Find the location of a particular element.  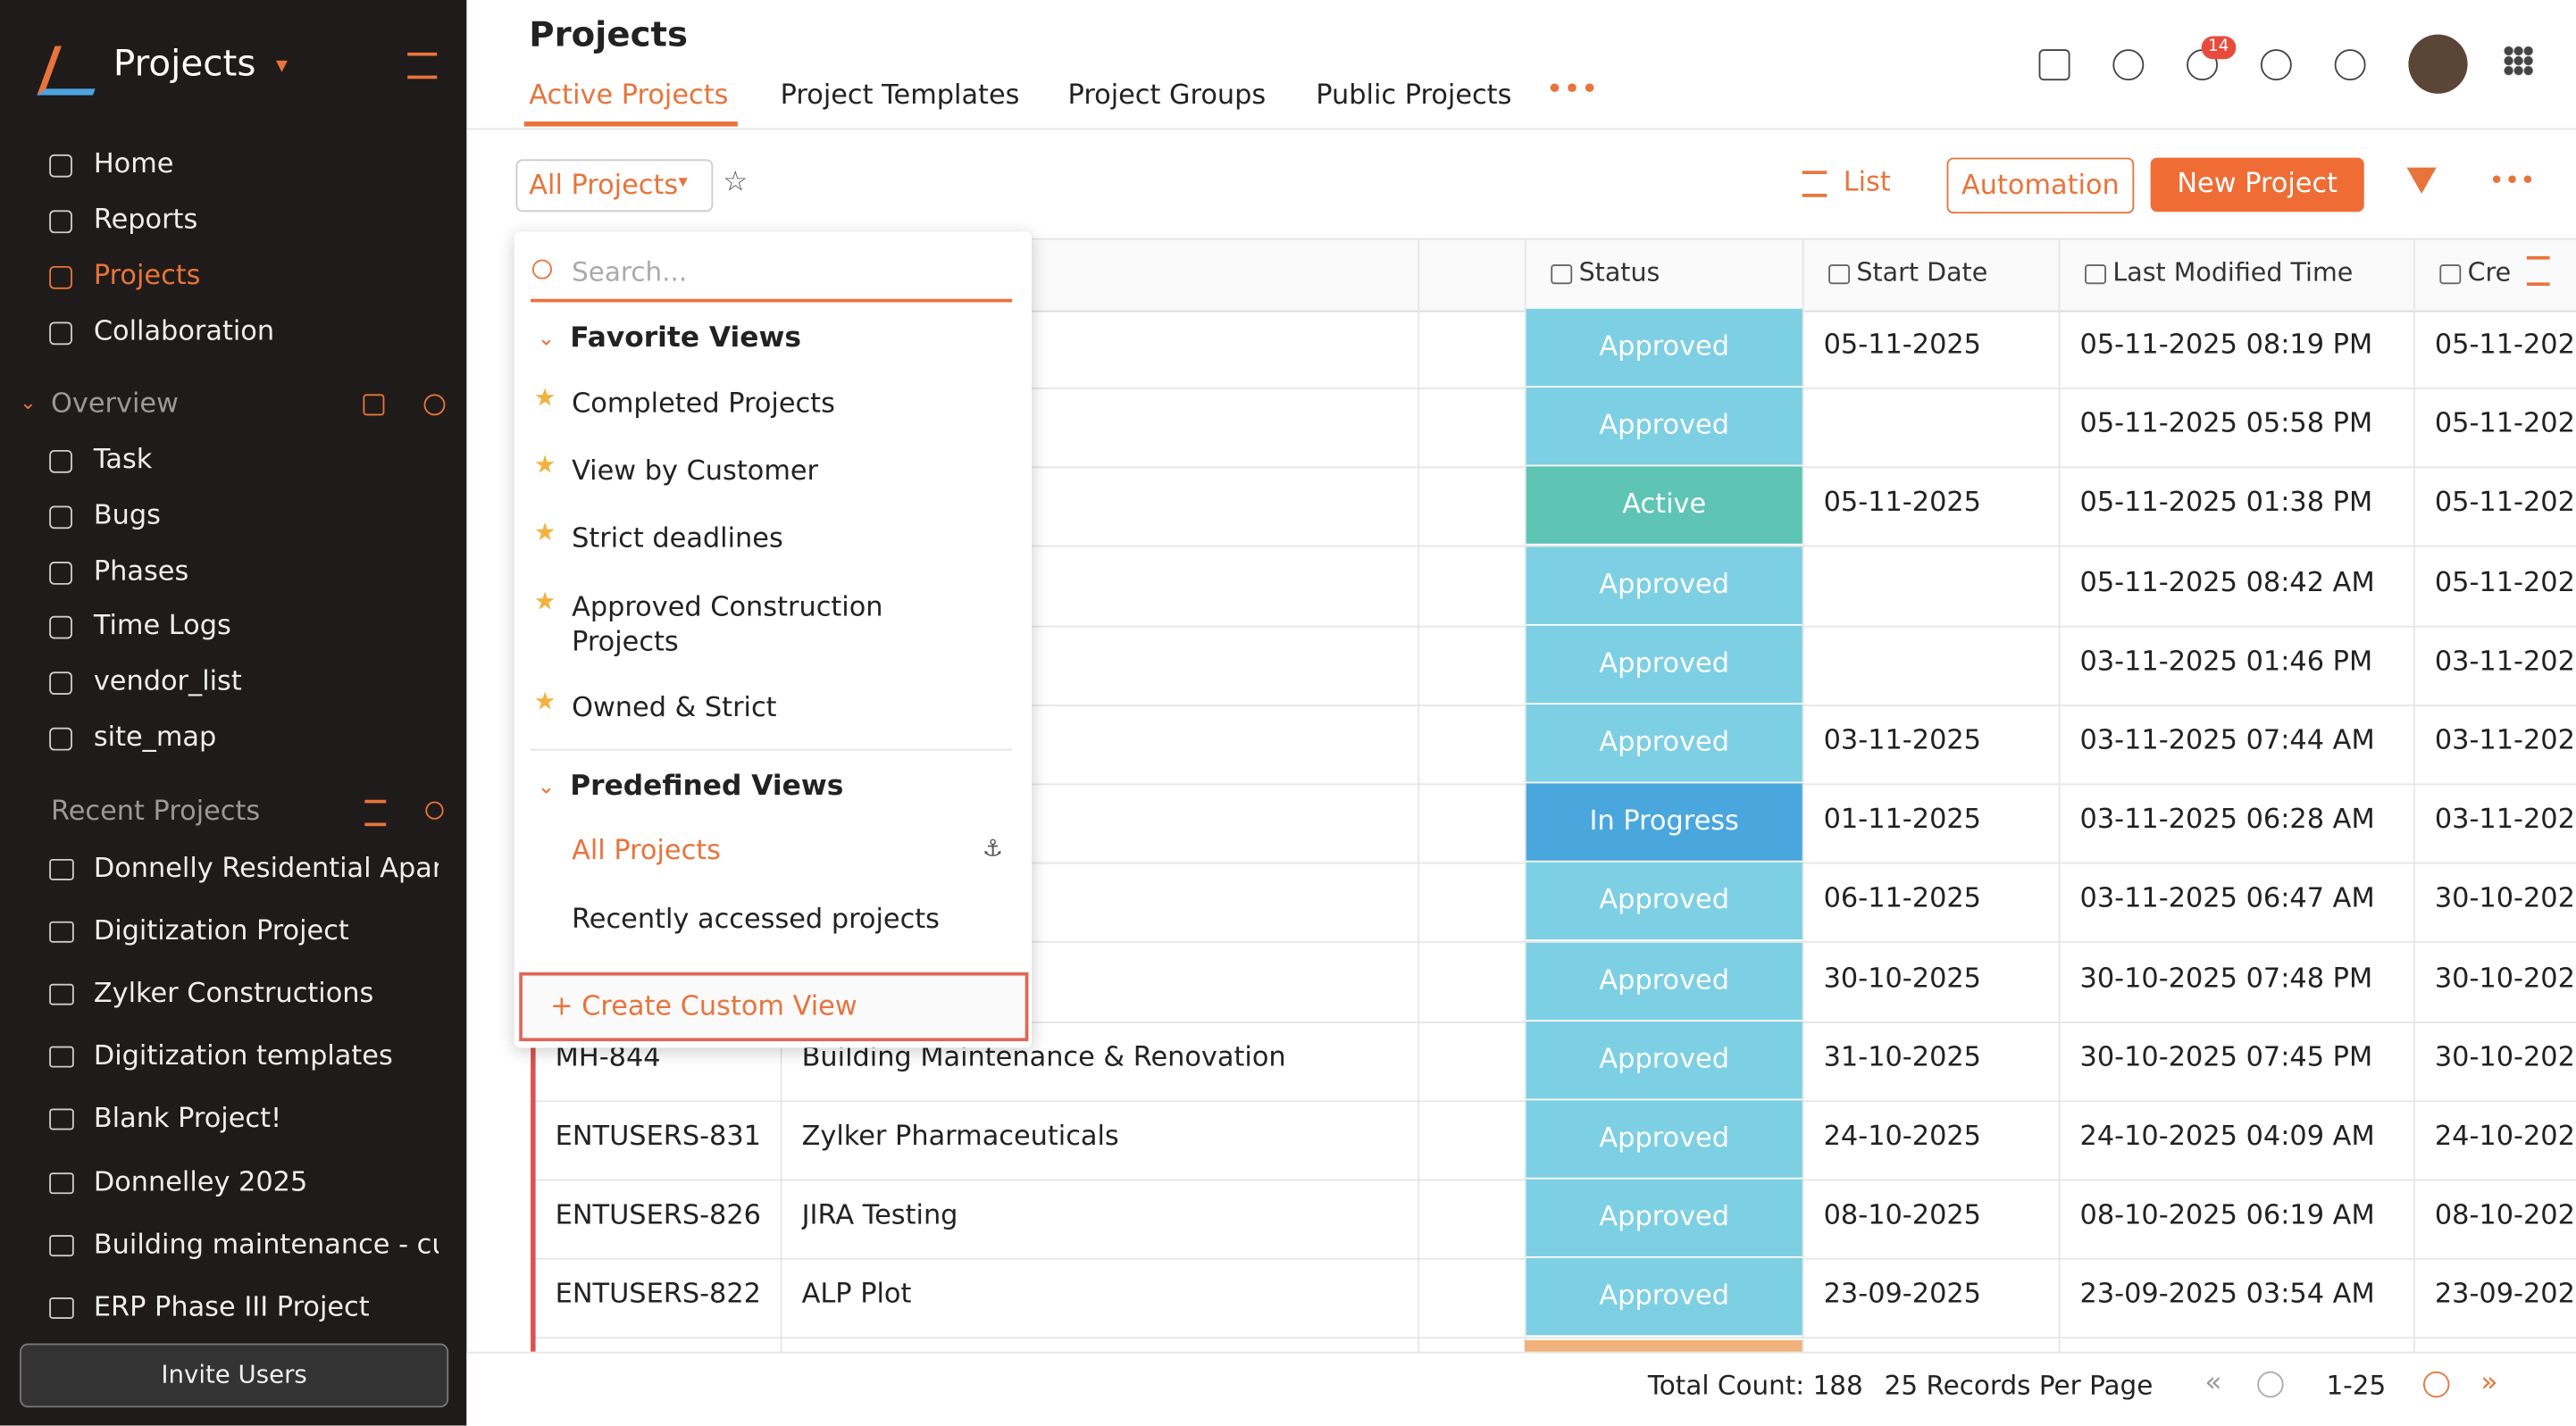

hamburger is located at coordinates (423, 65).